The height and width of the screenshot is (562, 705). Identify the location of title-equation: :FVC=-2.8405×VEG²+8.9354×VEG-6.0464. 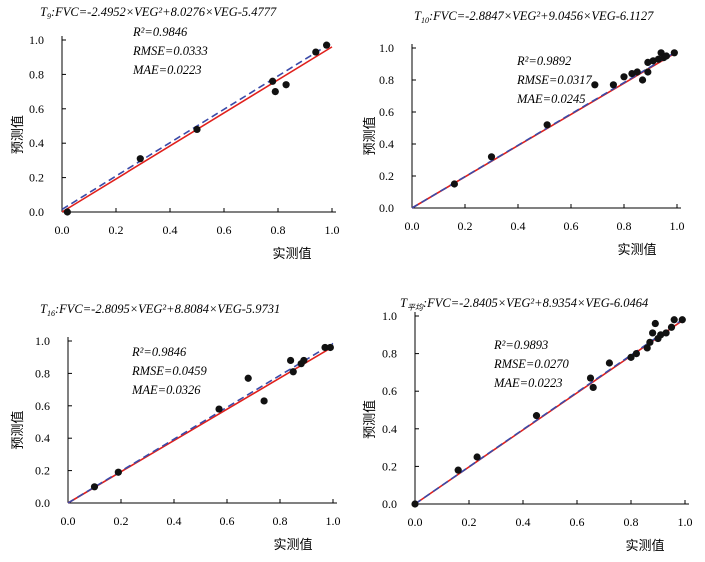
(535, 303).